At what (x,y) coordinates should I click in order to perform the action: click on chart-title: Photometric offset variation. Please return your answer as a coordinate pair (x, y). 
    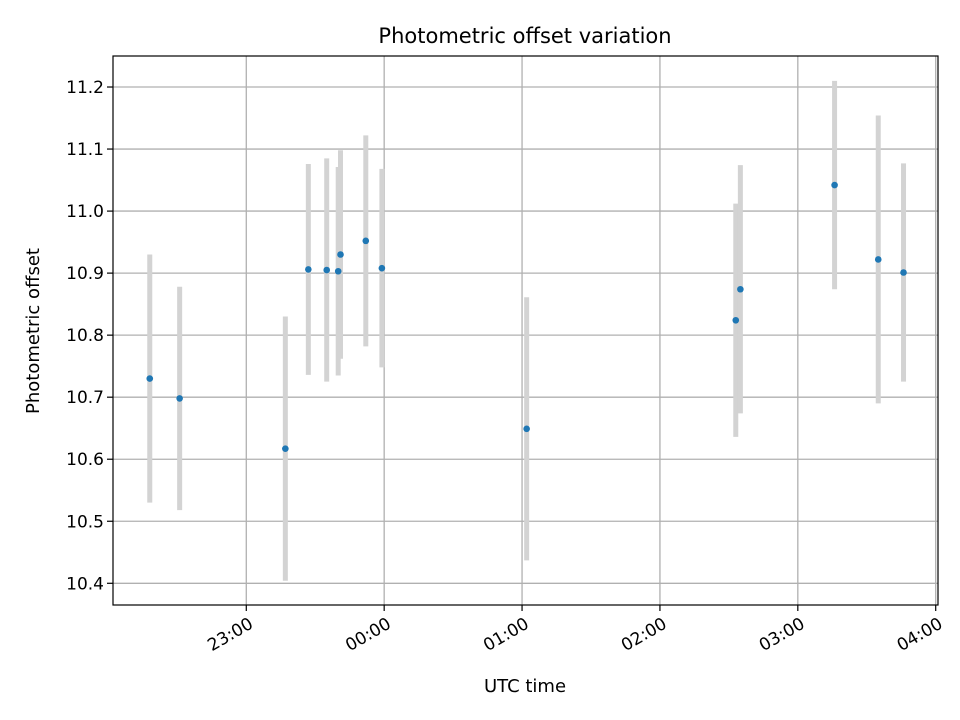
    Looking at the image, I should click on (524, 36).